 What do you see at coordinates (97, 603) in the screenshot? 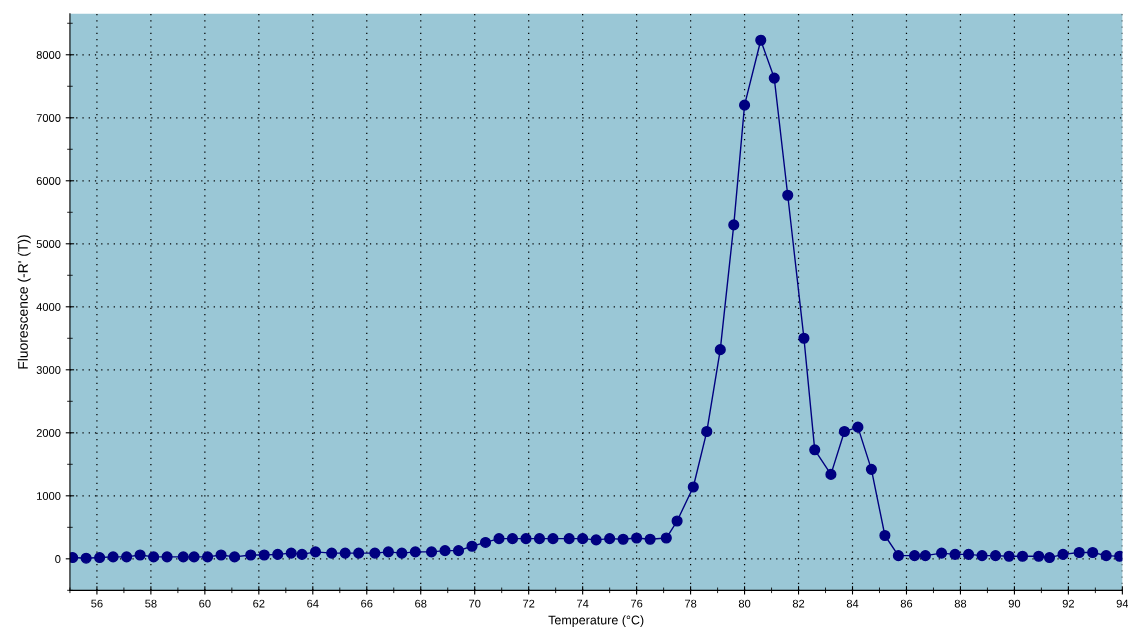
I see `x-tick-label: 56` at bounding box center [97, 603].